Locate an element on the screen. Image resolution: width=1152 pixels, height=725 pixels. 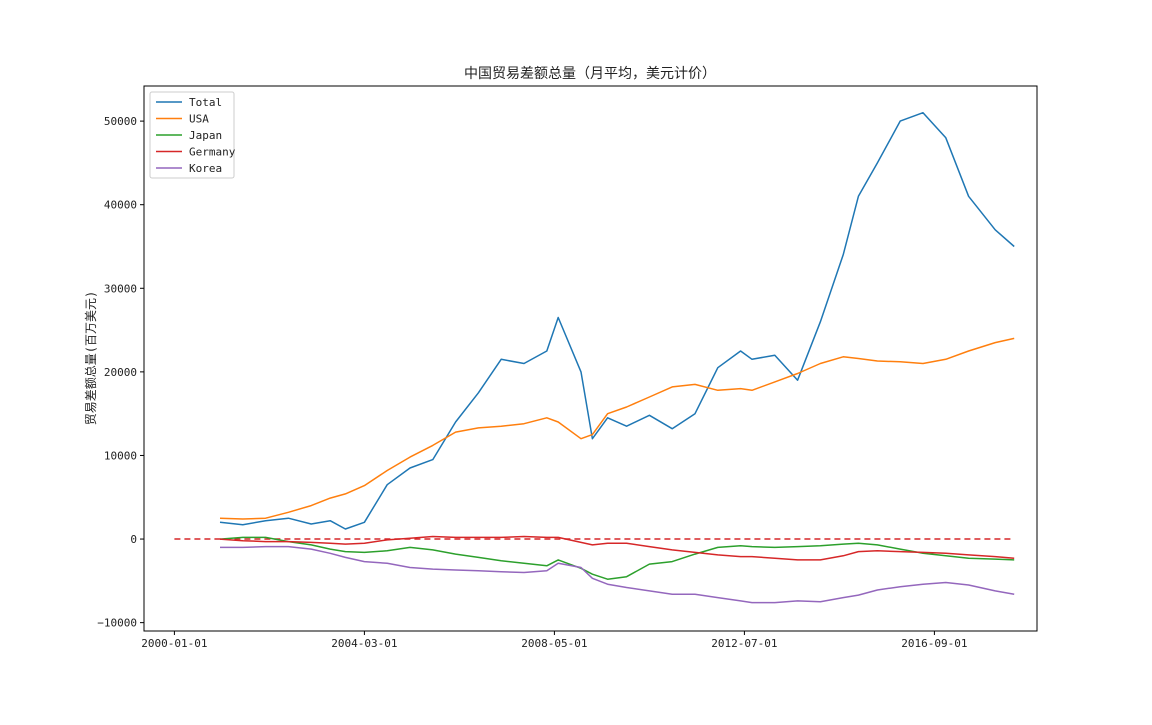
legend-label-usa: USA is located at coordinates (199, 119).